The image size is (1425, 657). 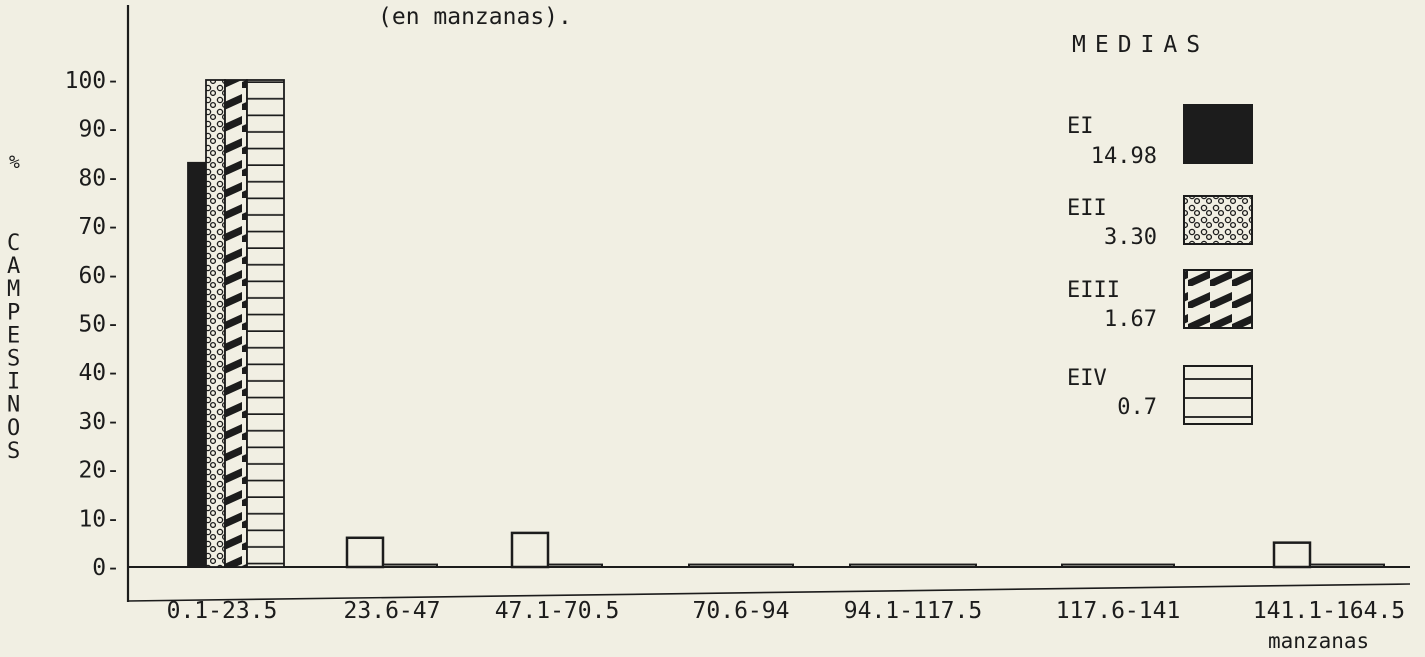 I want to click on y-axis-label-letter: P, so click(x=13, y=312).